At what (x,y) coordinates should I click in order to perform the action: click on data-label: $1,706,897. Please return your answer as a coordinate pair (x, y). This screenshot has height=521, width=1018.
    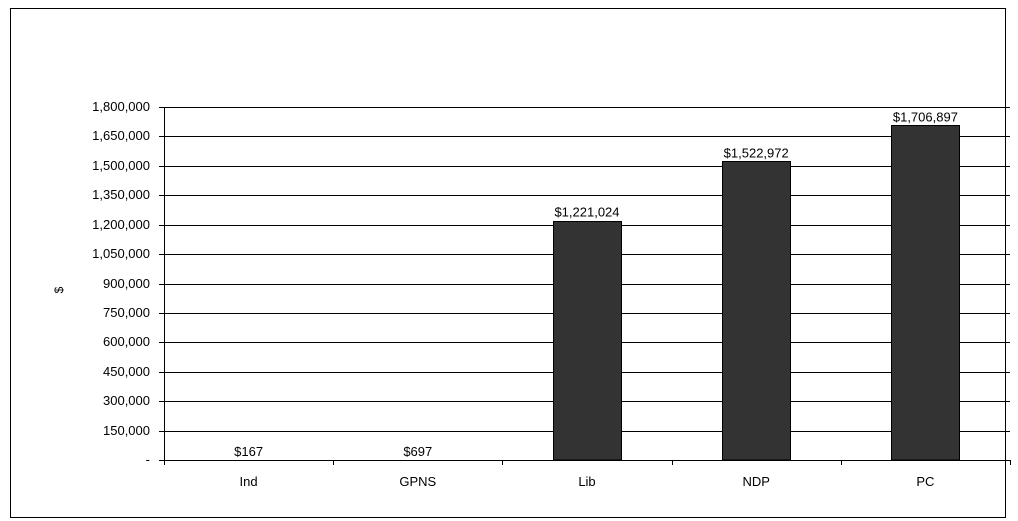
    Looking at the image, I should click on (925, 116).